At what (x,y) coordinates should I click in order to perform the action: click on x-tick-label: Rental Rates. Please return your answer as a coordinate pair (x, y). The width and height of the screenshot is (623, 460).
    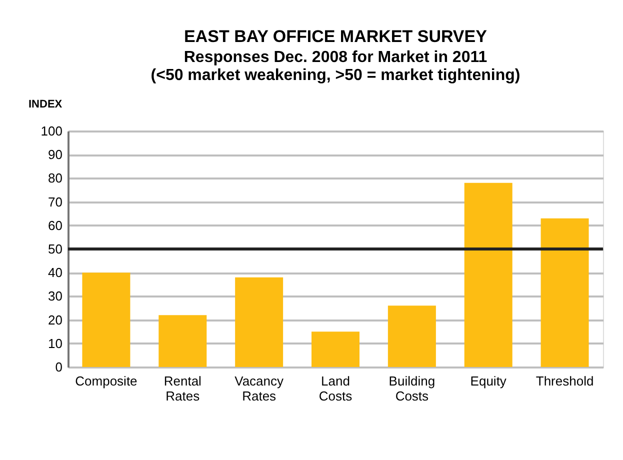
    Looking at the image, I should click on (183, 389).